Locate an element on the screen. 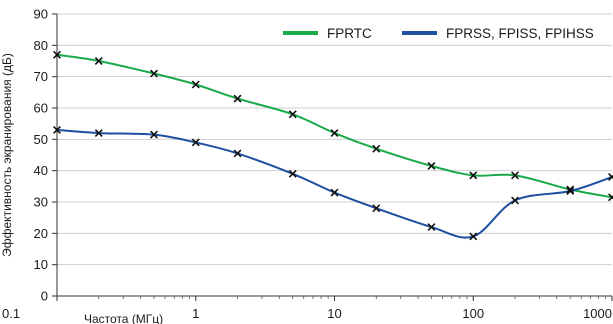 This screenshot has width=613, height=324. y-tick-label: 70 is located at coordinates (41, 76).